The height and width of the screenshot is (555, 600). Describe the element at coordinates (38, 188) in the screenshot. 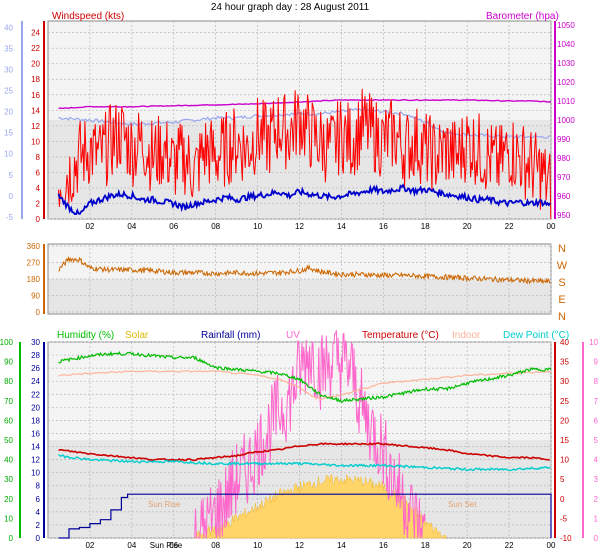

I see `wind-axis-tick: 4` at that location.